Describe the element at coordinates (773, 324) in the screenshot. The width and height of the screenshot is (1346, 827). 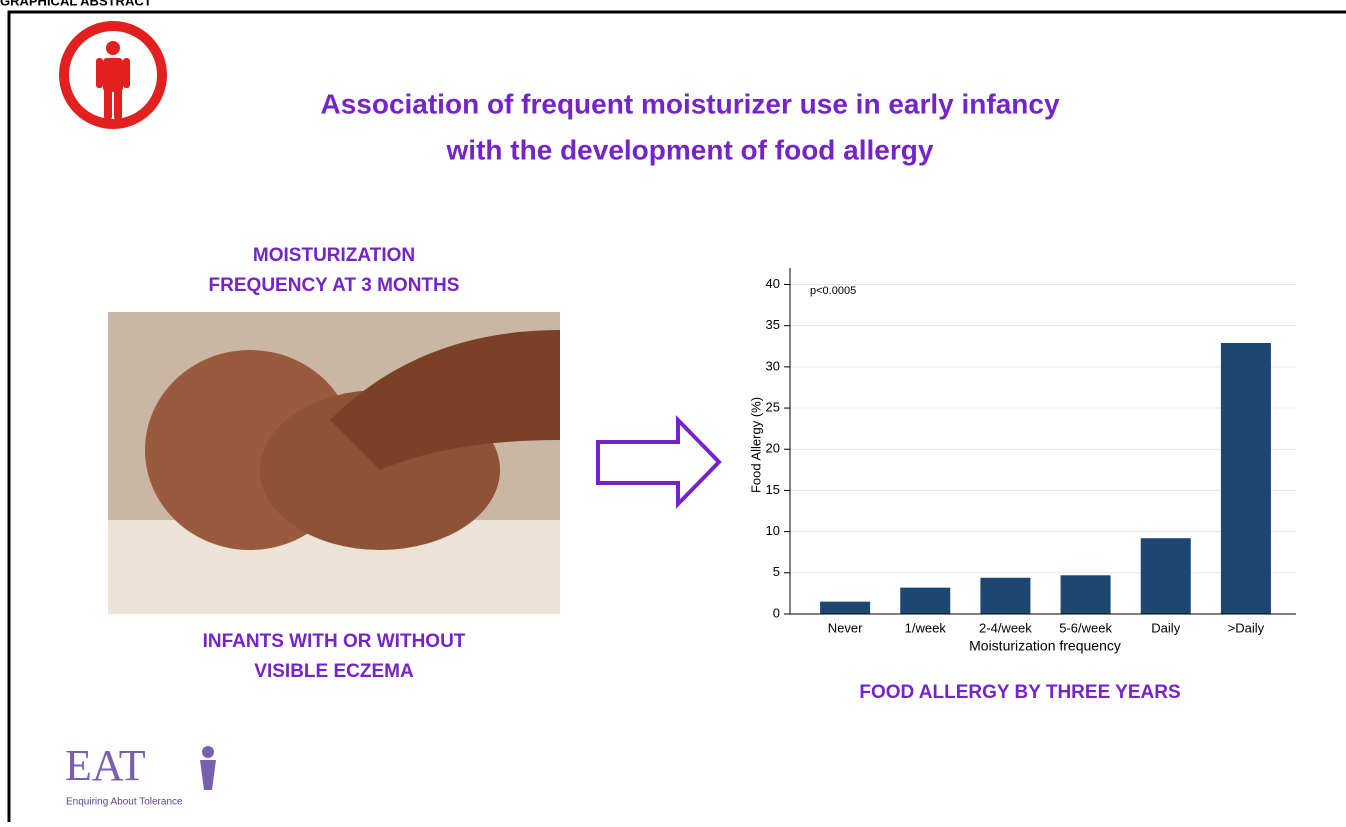
I see `y-tick-label: 35` at that location.